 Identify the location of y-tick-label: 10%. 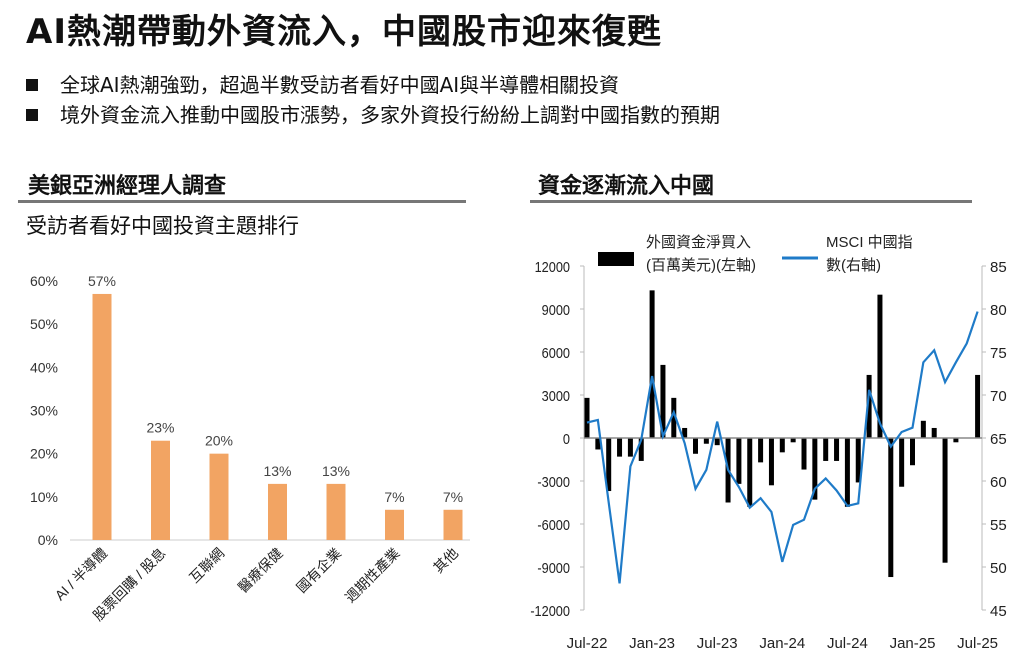
(44, 497).